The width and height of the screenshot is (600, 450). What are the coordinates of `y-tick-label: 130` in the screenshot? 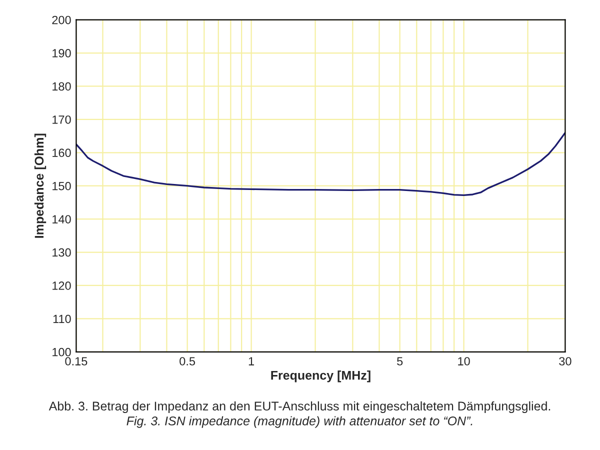 It's located at (61, 252).